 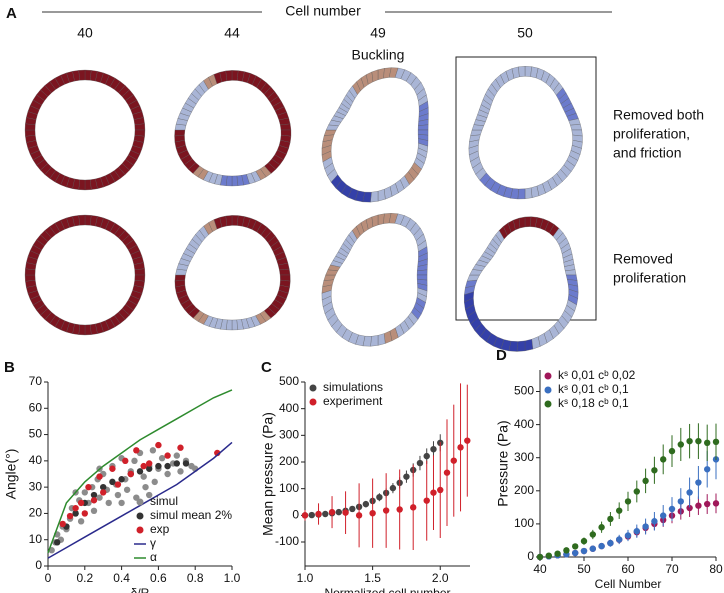 I want to click on highlight-box, so click(x=526, y=188).